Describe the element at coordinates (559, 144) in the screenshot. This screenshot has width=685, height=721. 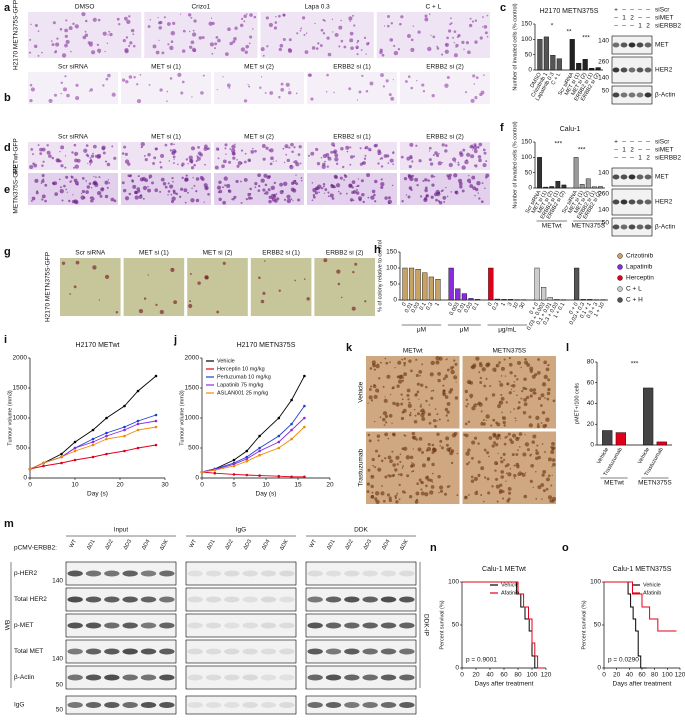
I see `annotation: ***` at that location.